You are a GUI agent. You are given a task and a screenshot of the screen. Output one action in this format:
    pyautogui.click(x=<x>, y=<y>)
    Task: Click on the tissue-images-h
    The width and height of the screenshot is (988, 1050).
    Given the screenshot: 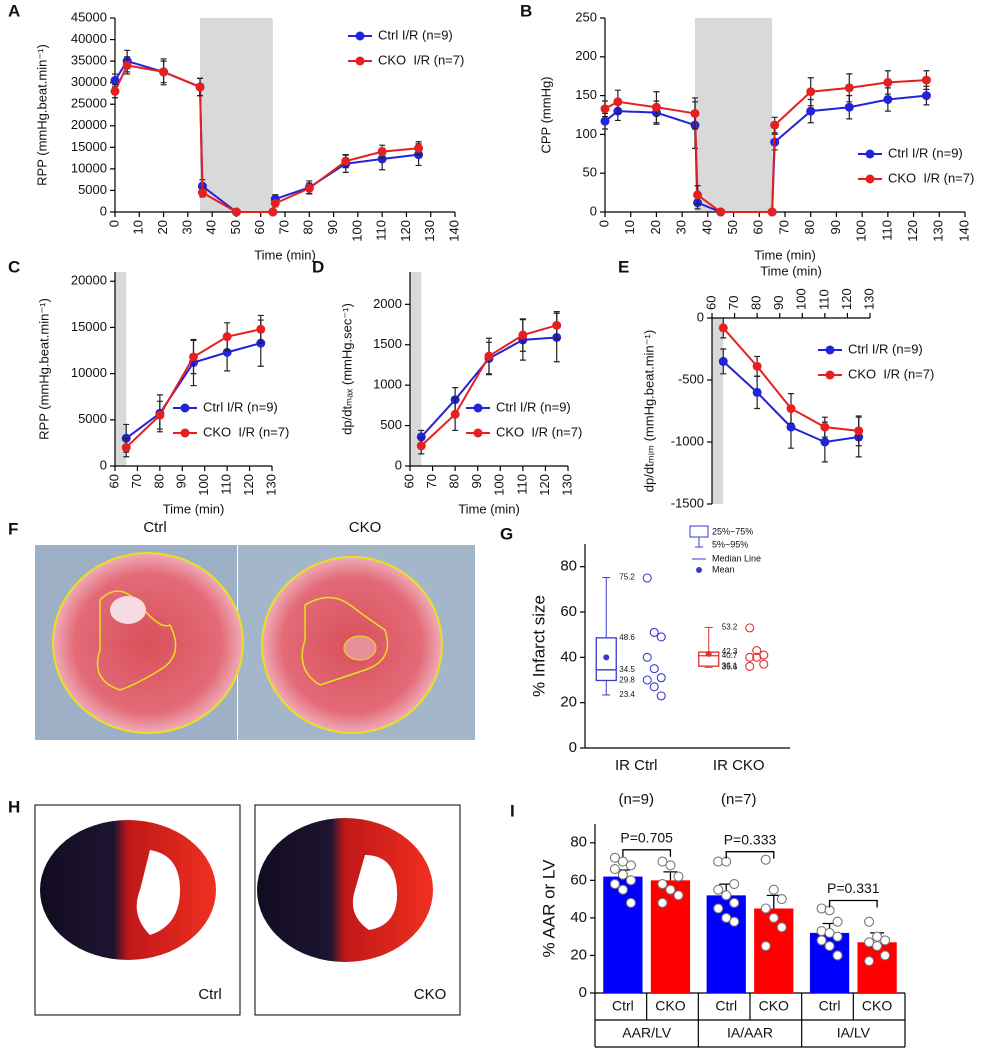 What is the action you would take?
    pyautogui.click(x=247, y=910)
    